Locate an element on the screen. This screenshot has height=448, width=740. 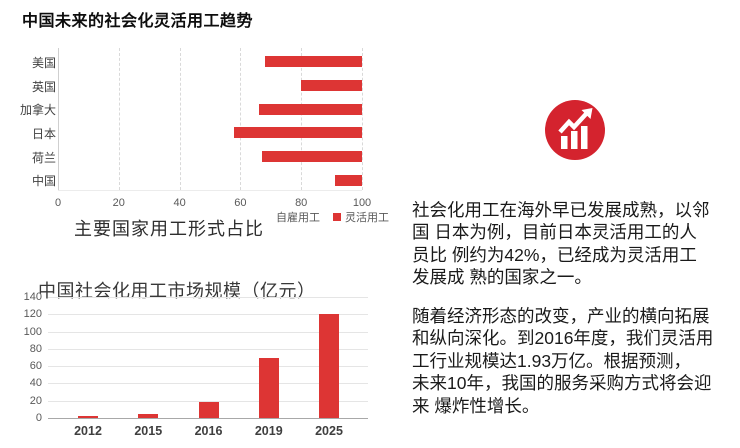
y-tick-label: 0 is located at coordinates (38, 418).